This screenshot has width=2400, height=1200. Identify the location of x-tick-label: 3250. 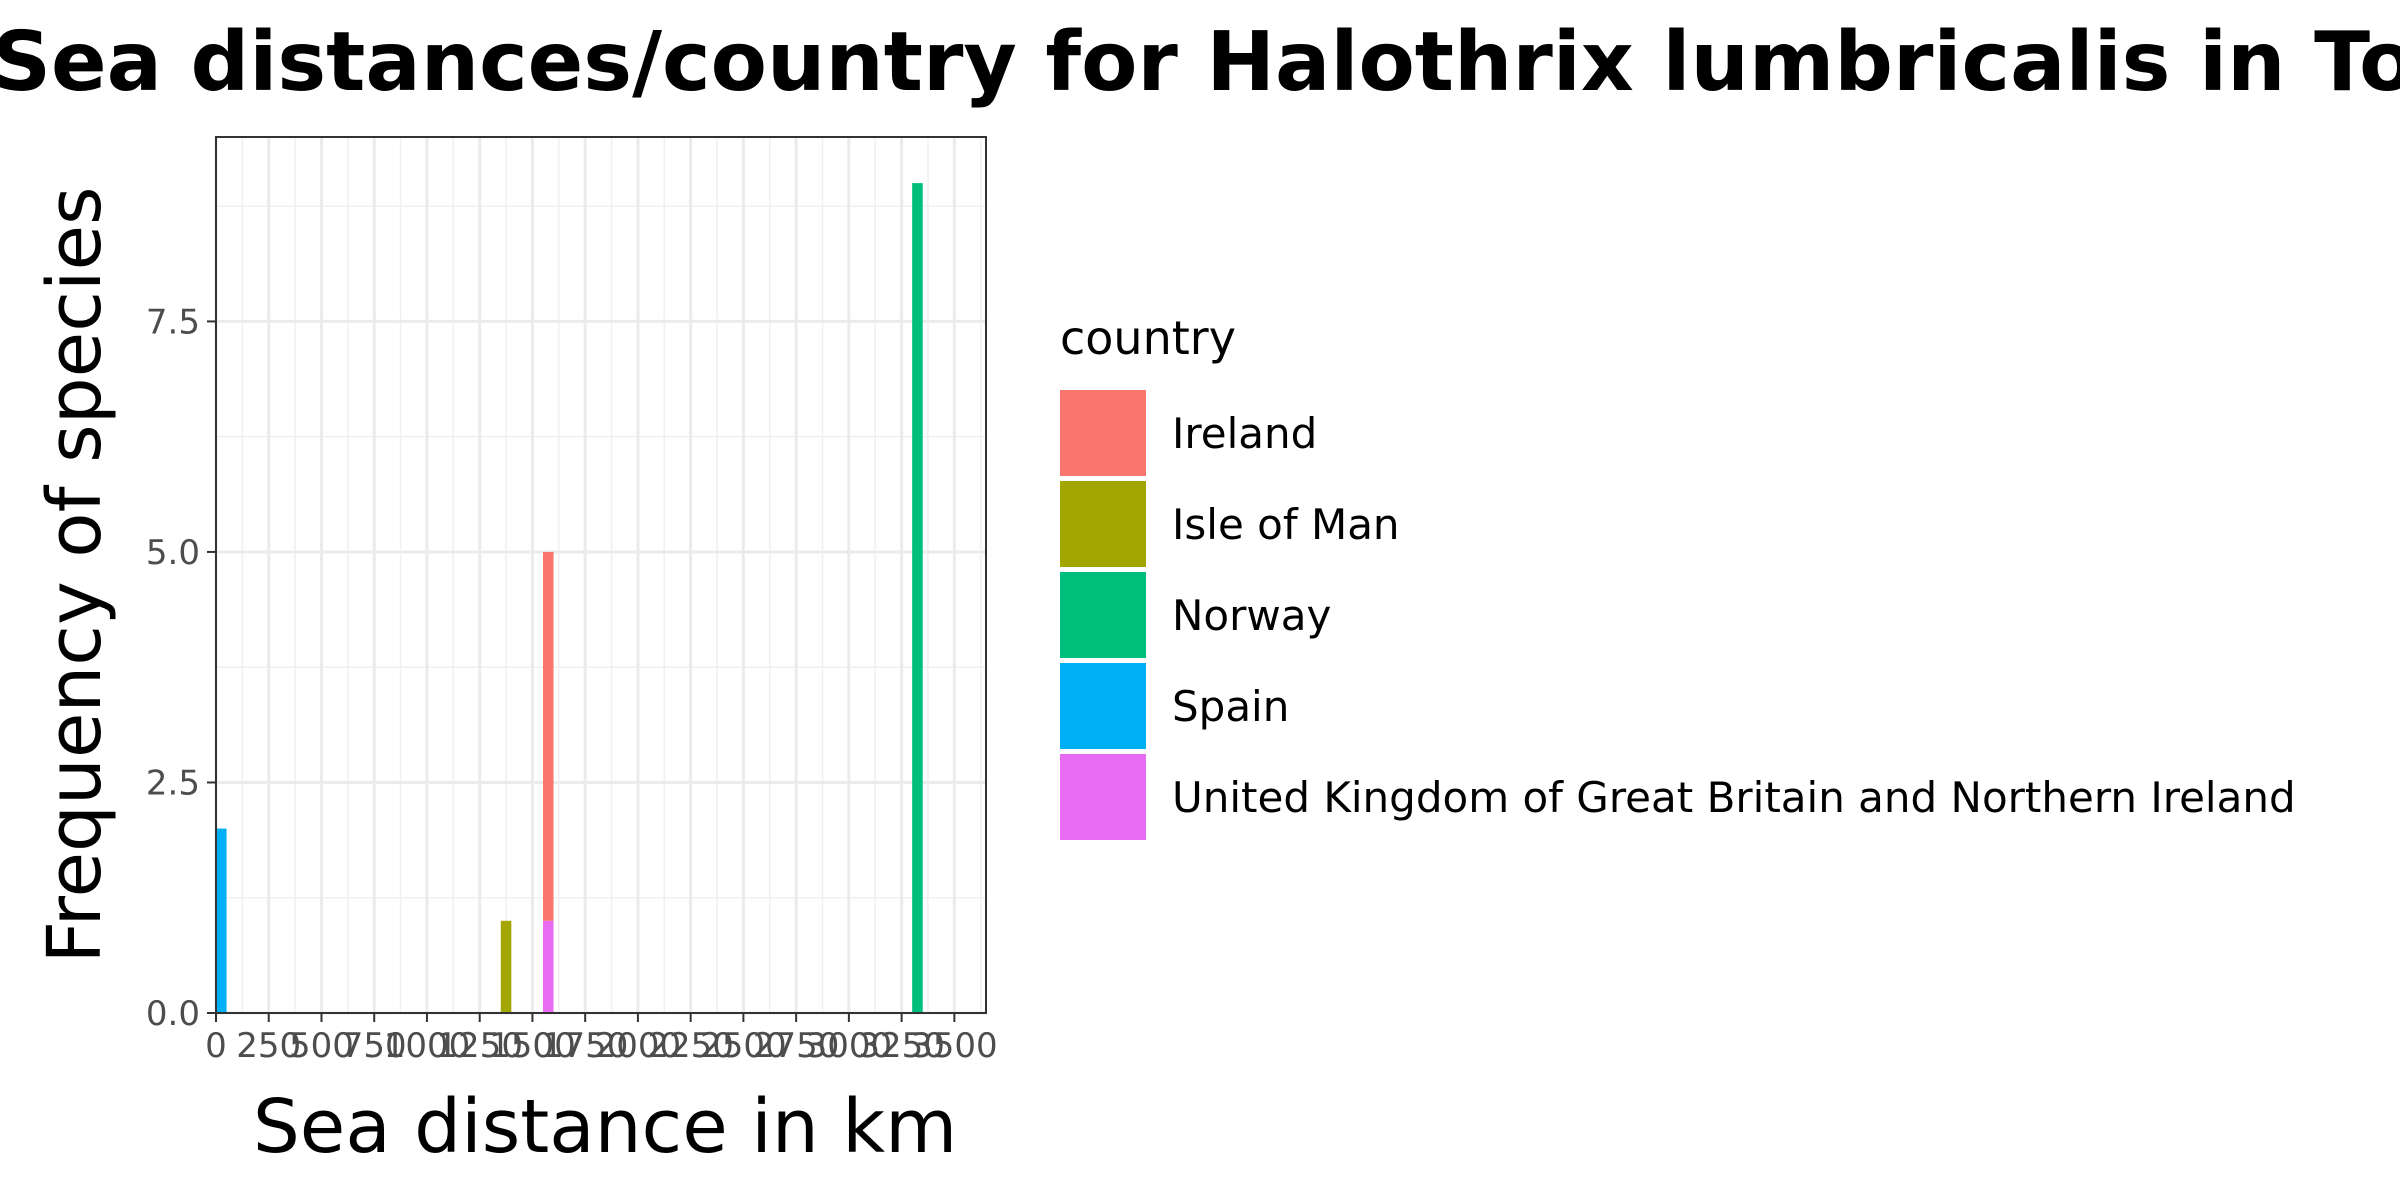
(901, 1046).